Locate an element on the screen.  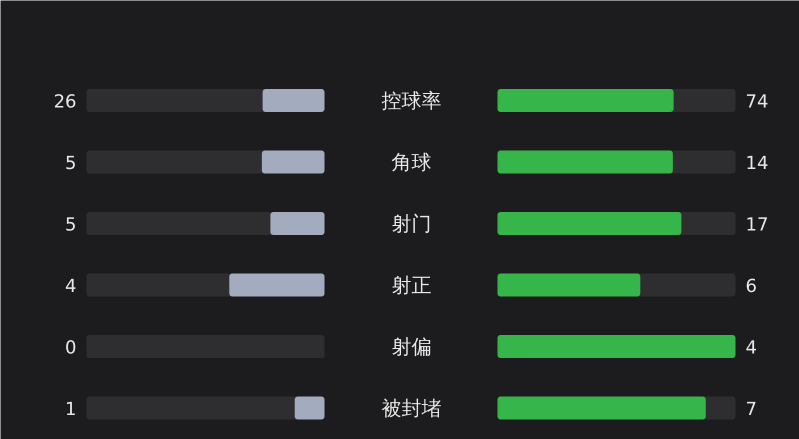
category-label: 射正 is located at coordinates (412, 285).